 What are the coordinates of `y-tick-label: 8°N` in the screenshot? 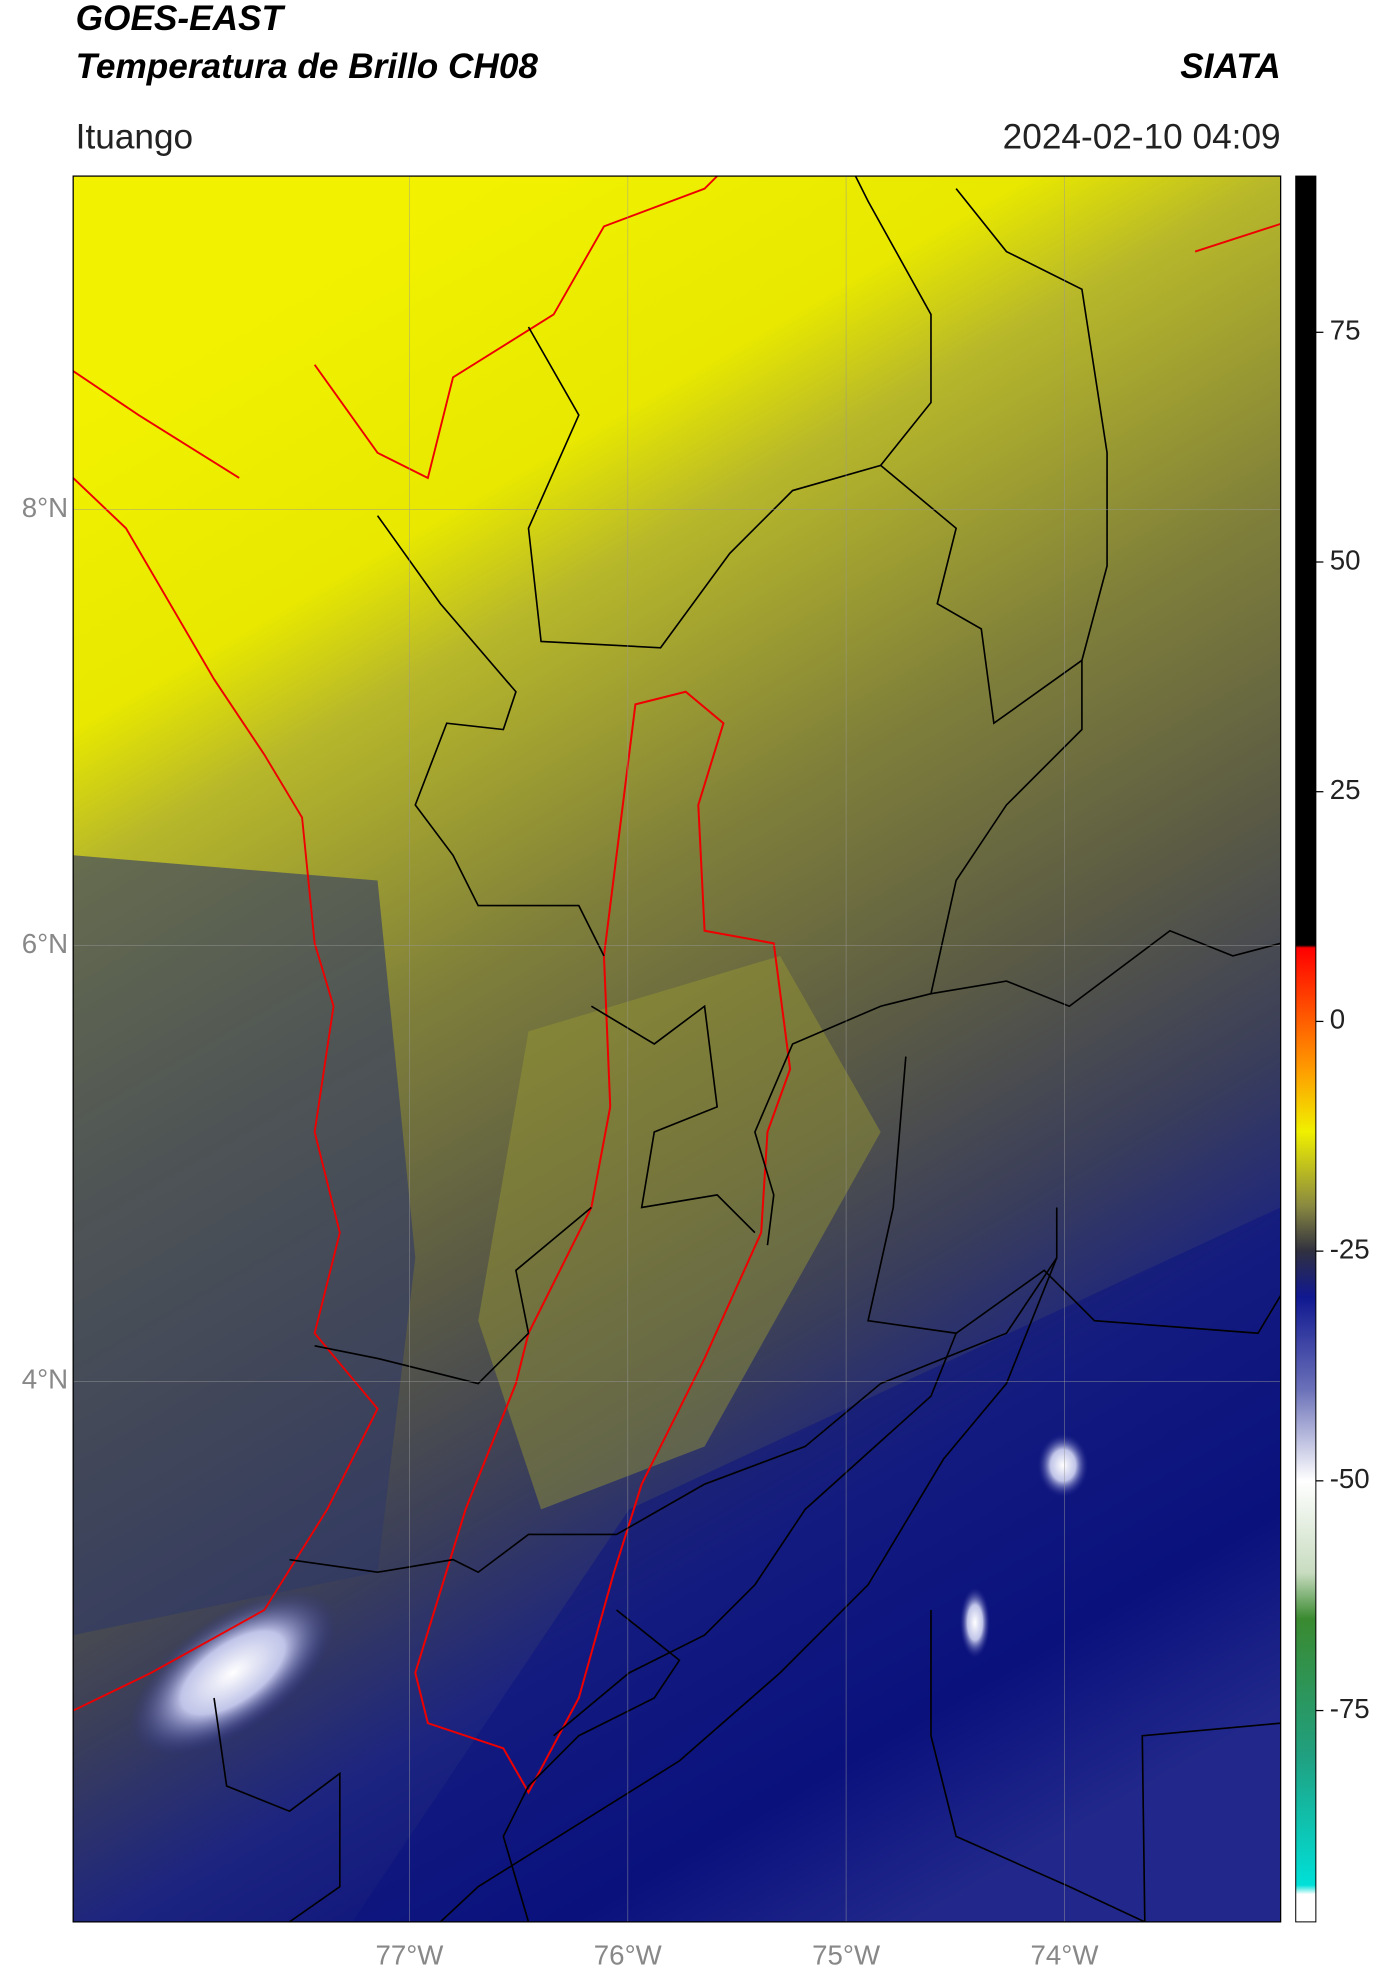 It's located at (45, 507).